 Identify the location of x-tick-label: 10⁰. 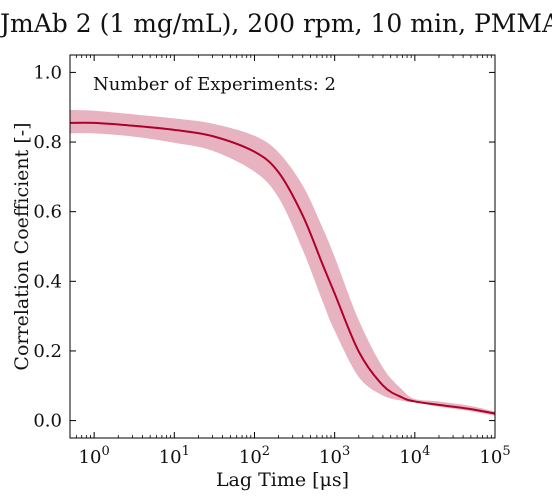
(94, 456).